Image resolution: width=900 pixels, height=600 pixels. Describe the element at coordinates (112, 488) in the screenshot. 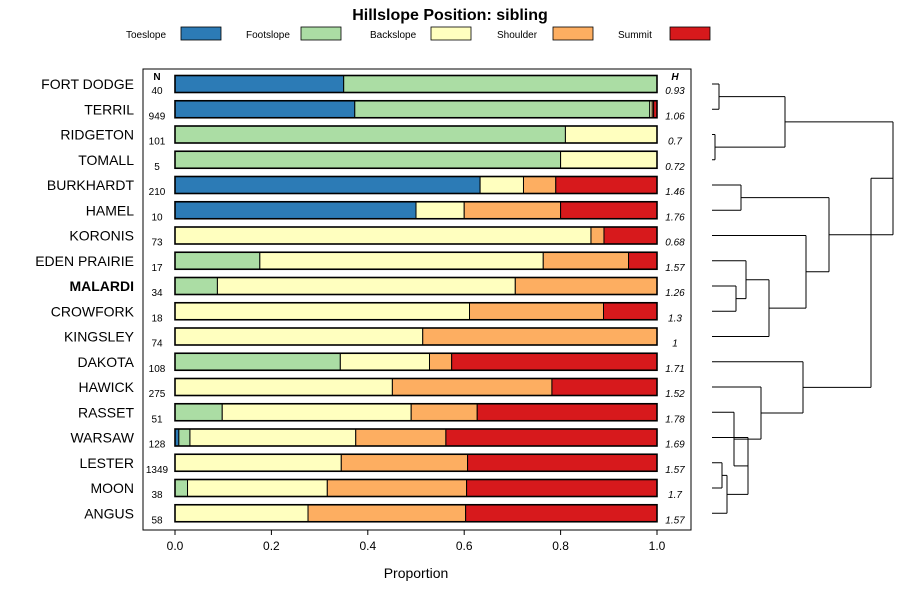

I see `soil-label: MOON` at that location.